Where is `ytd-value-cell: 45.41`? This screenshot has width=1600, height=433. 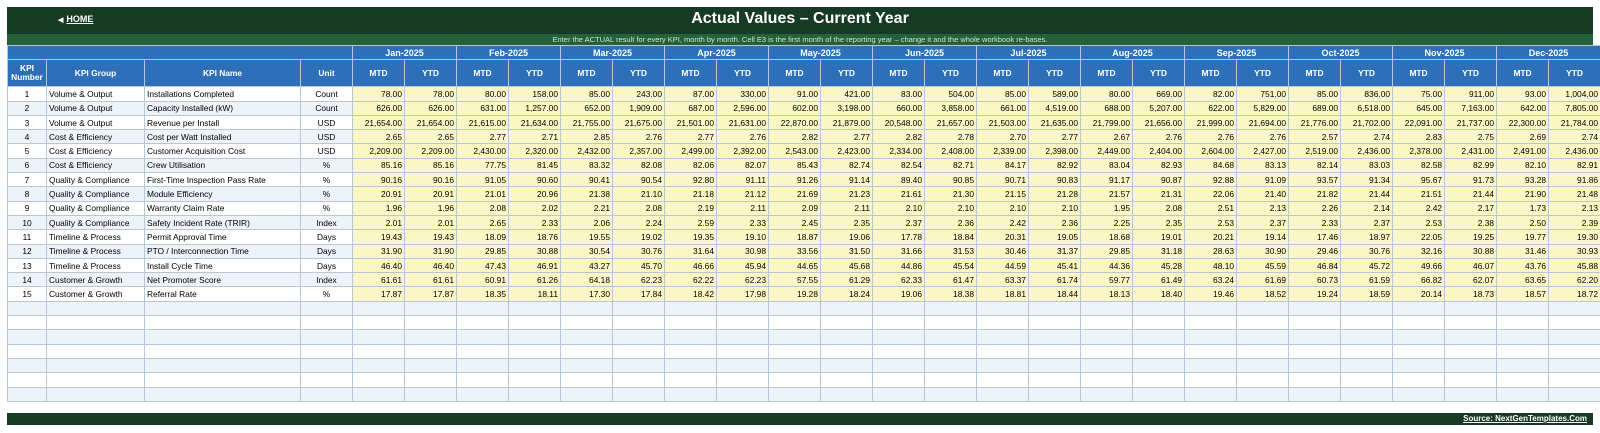
ytd-value-cell: 45.41 is located at coordinates (1054, 265).